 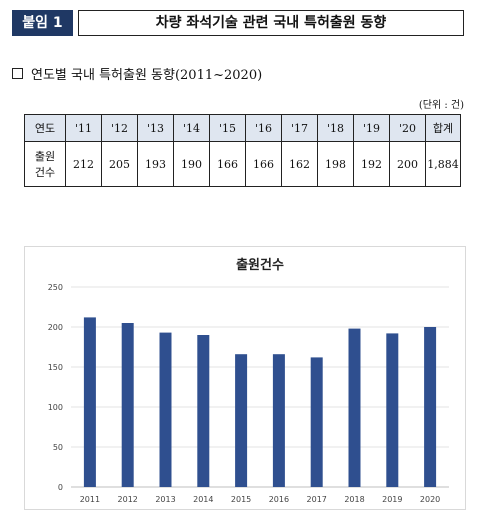 I want to click on year-header-cell: '14, so click(x=191, y=128).